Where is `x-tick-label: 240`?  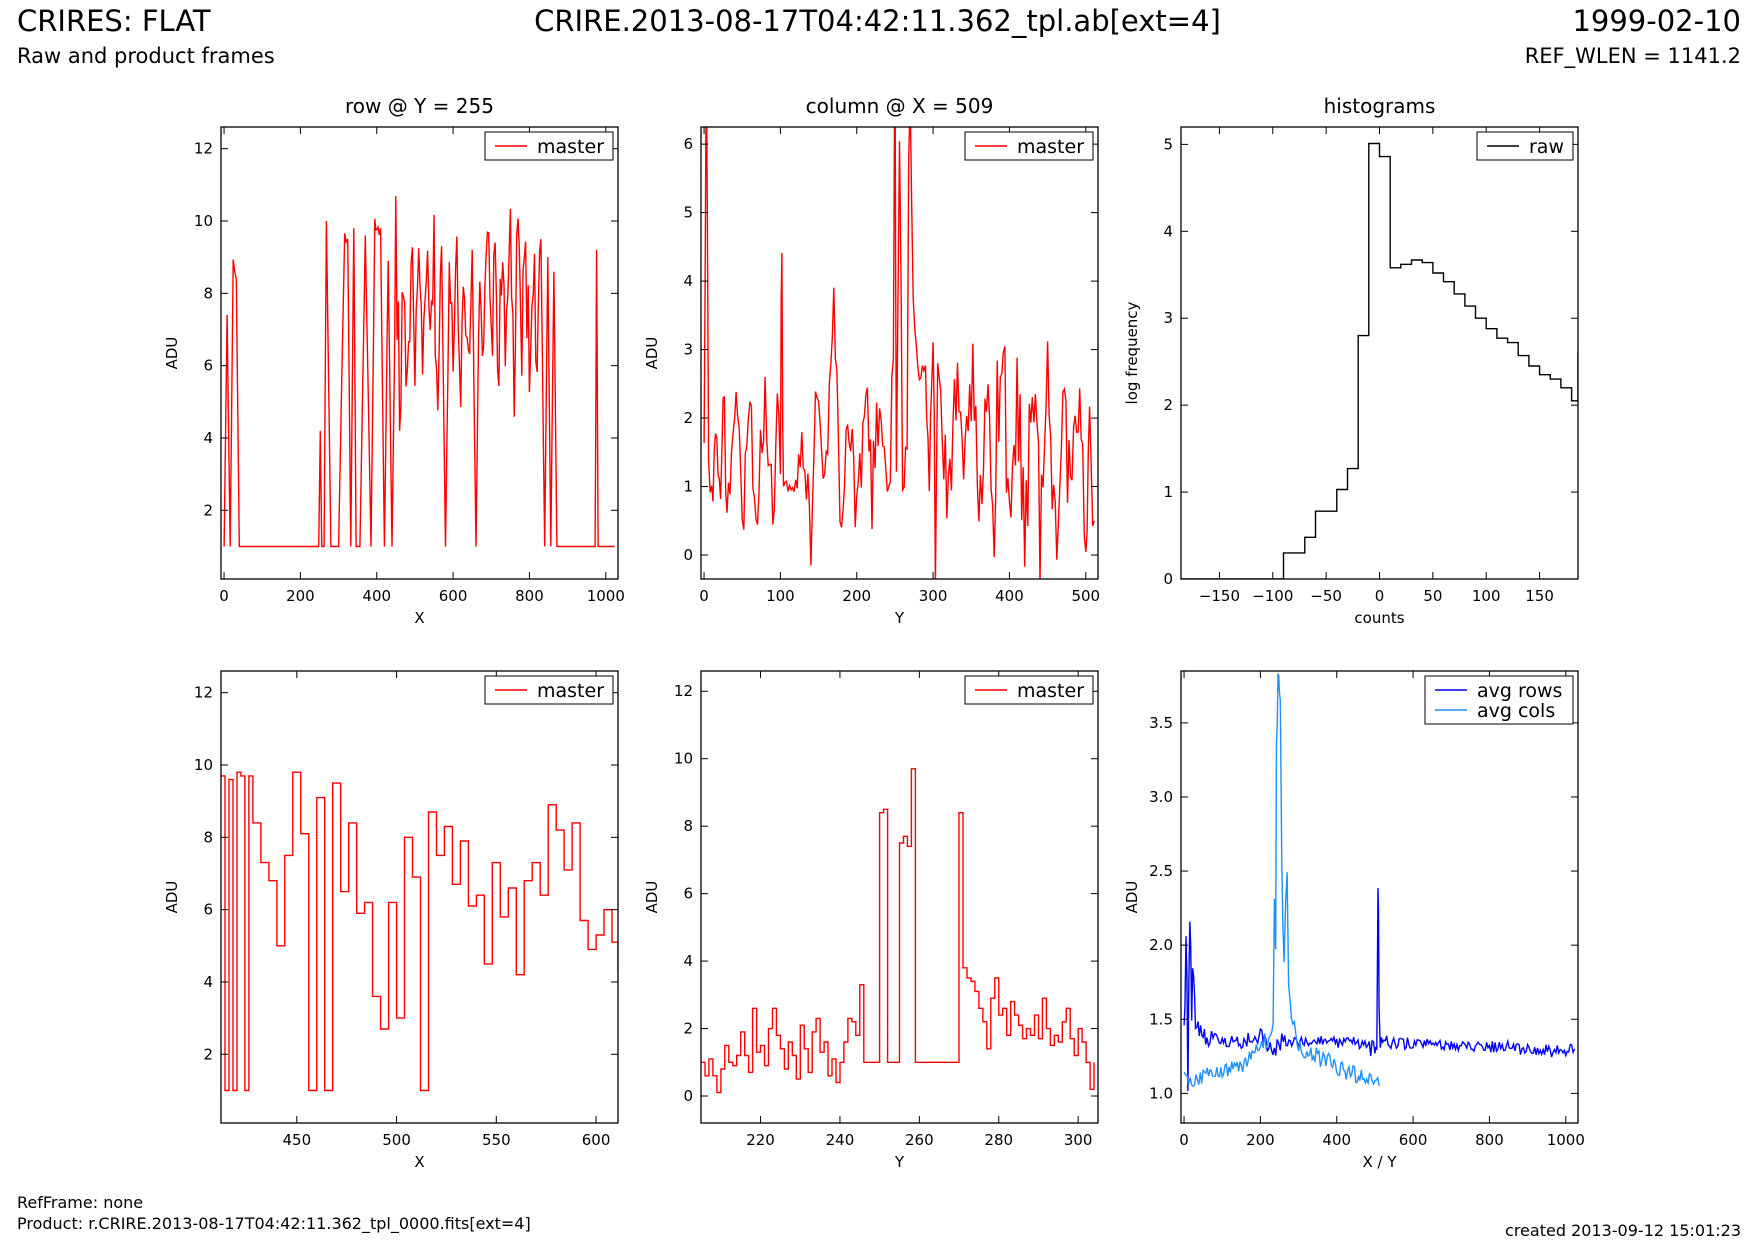
x-tick-label: 240 is located at coordinates (840, 1140).